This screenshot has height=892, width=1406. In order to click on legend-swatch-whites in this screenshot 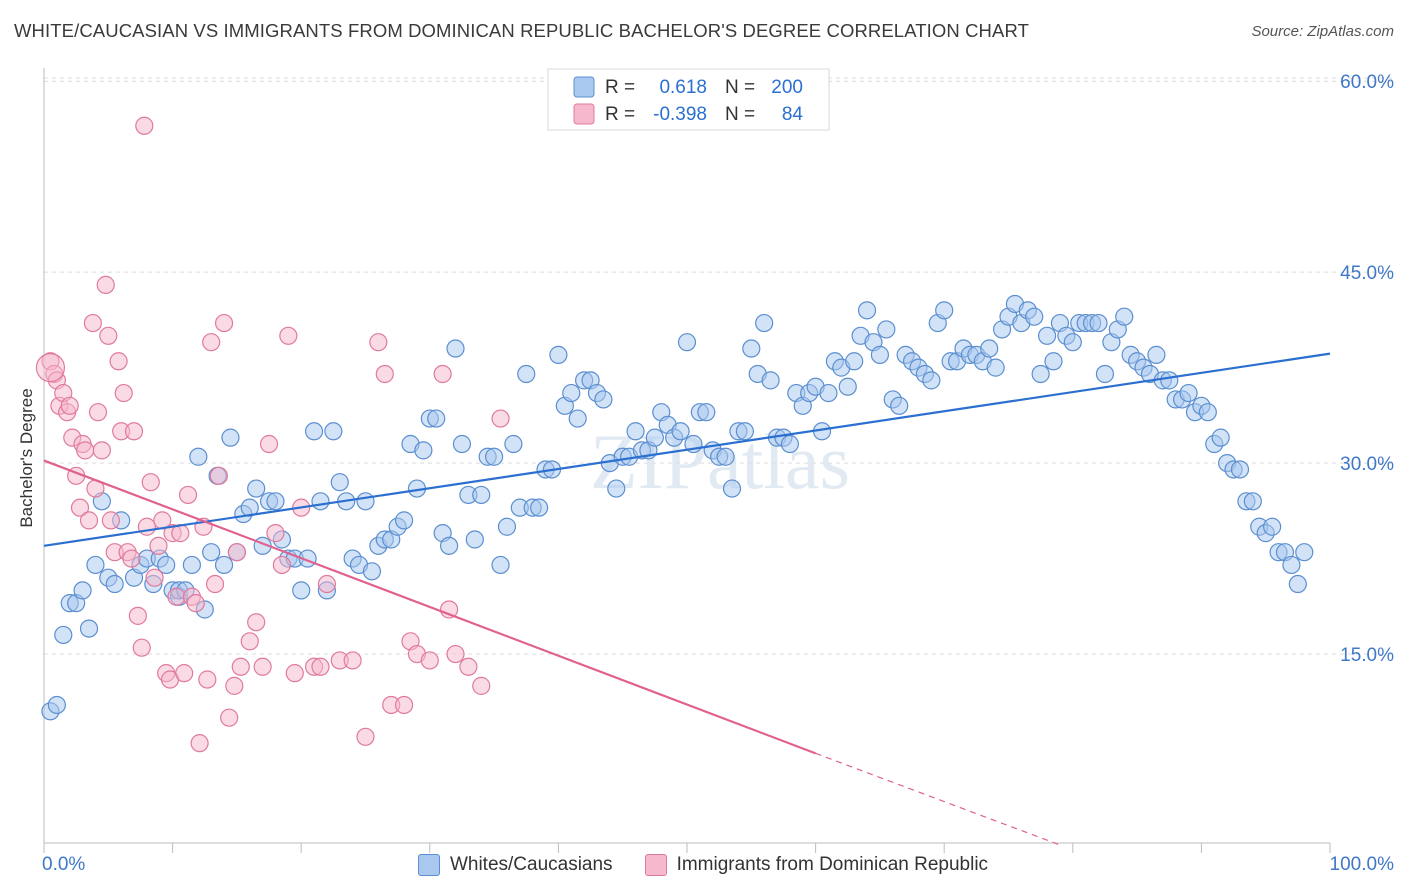, I will do `click(584, 87)`.